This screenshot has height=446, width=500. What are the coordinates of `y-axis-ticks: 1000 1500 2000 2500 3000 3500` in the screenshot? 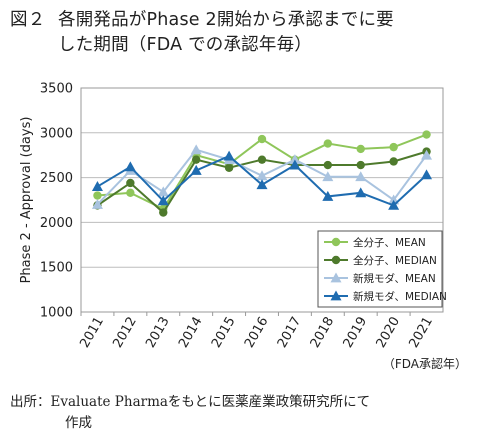 It's located at (56, 201).